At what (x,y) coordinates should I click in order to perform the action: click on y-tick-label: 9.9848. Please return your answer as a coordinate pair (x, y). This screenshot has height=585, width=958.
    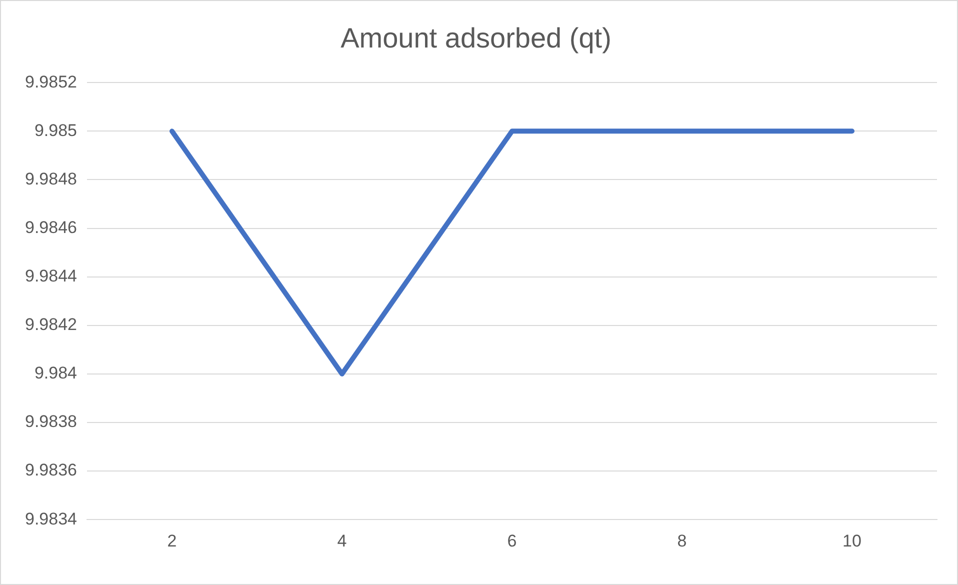
    Looking at the image, I should click on (50, 178).